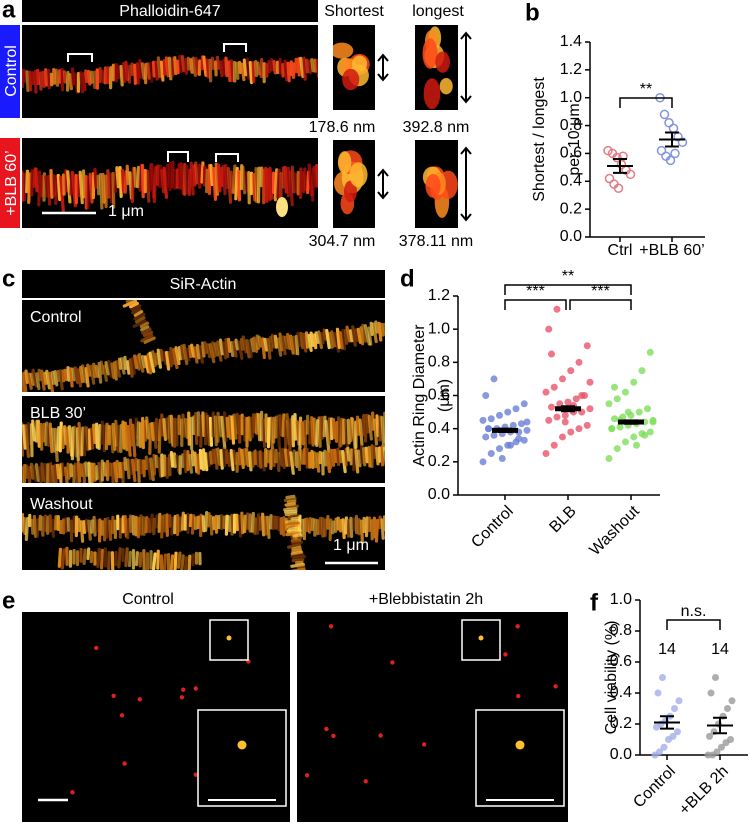  What do you see at coordinates (157, 52) in the screenshot?
I see `bracket` at bounding box center [157, 52].